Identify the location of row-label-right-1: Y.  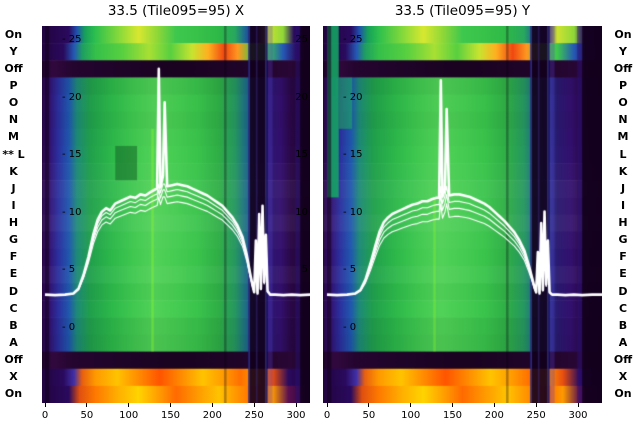
(623, 51).